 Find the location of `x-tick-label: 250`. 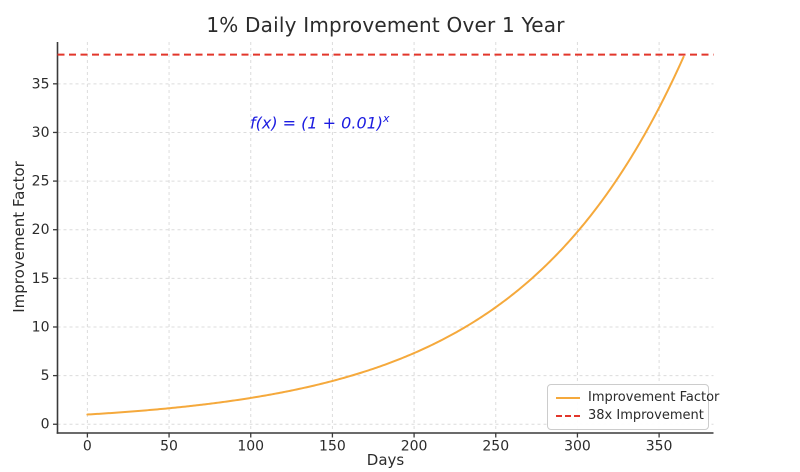

x-tick-label: 250 is located at coordinates (495, 447).